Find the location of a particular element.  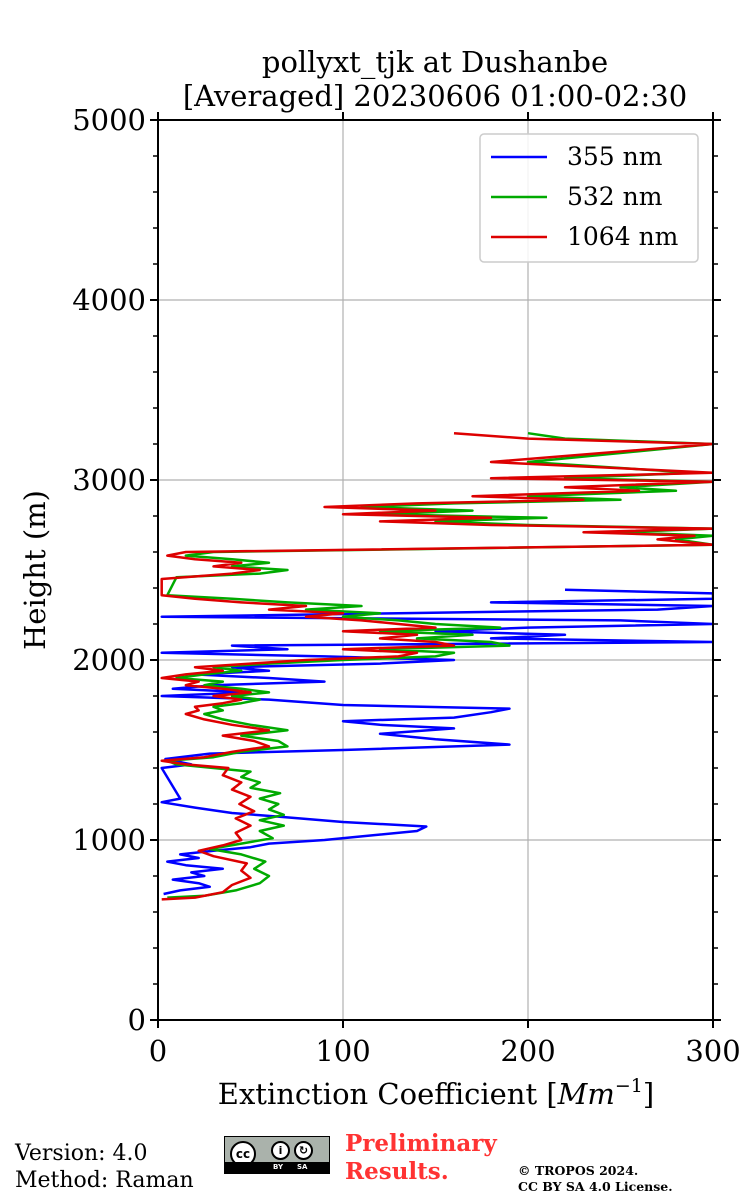

legend-box is located at coordinates (589, 198).